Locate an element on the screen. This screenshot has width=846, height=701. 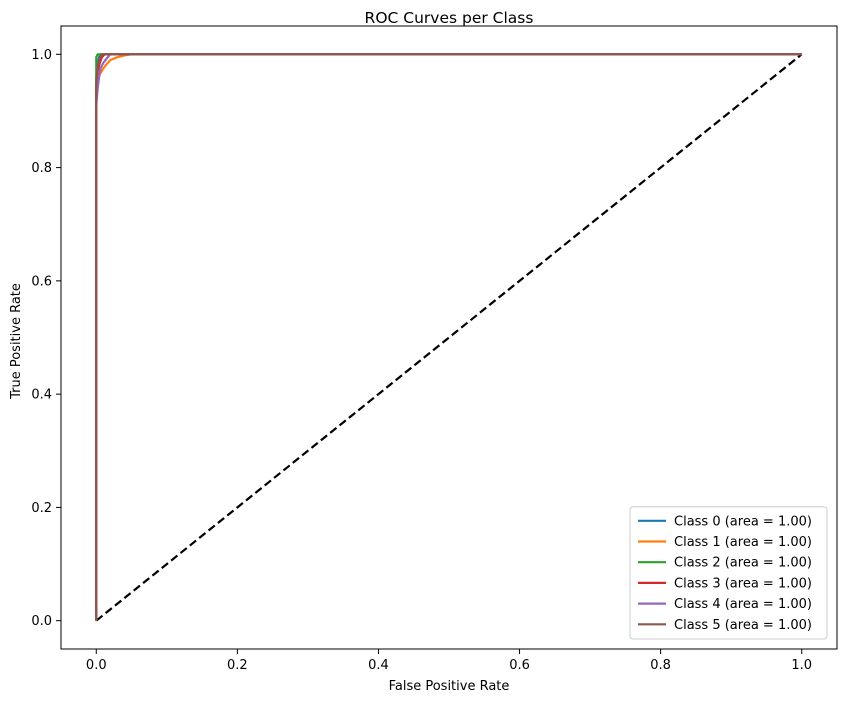
x-tick-label: 0.0 is located at coordinates (96, 665).